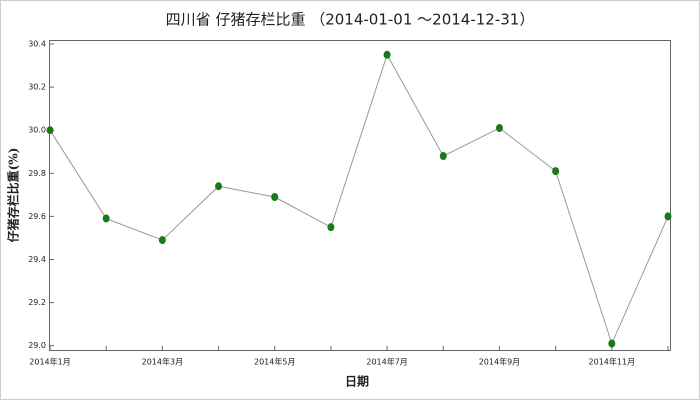 The image size is (700, 400). Describe the element at coordinates (37, 173) in the screenshot. I see `y-tick-label: 29.8` at that location.